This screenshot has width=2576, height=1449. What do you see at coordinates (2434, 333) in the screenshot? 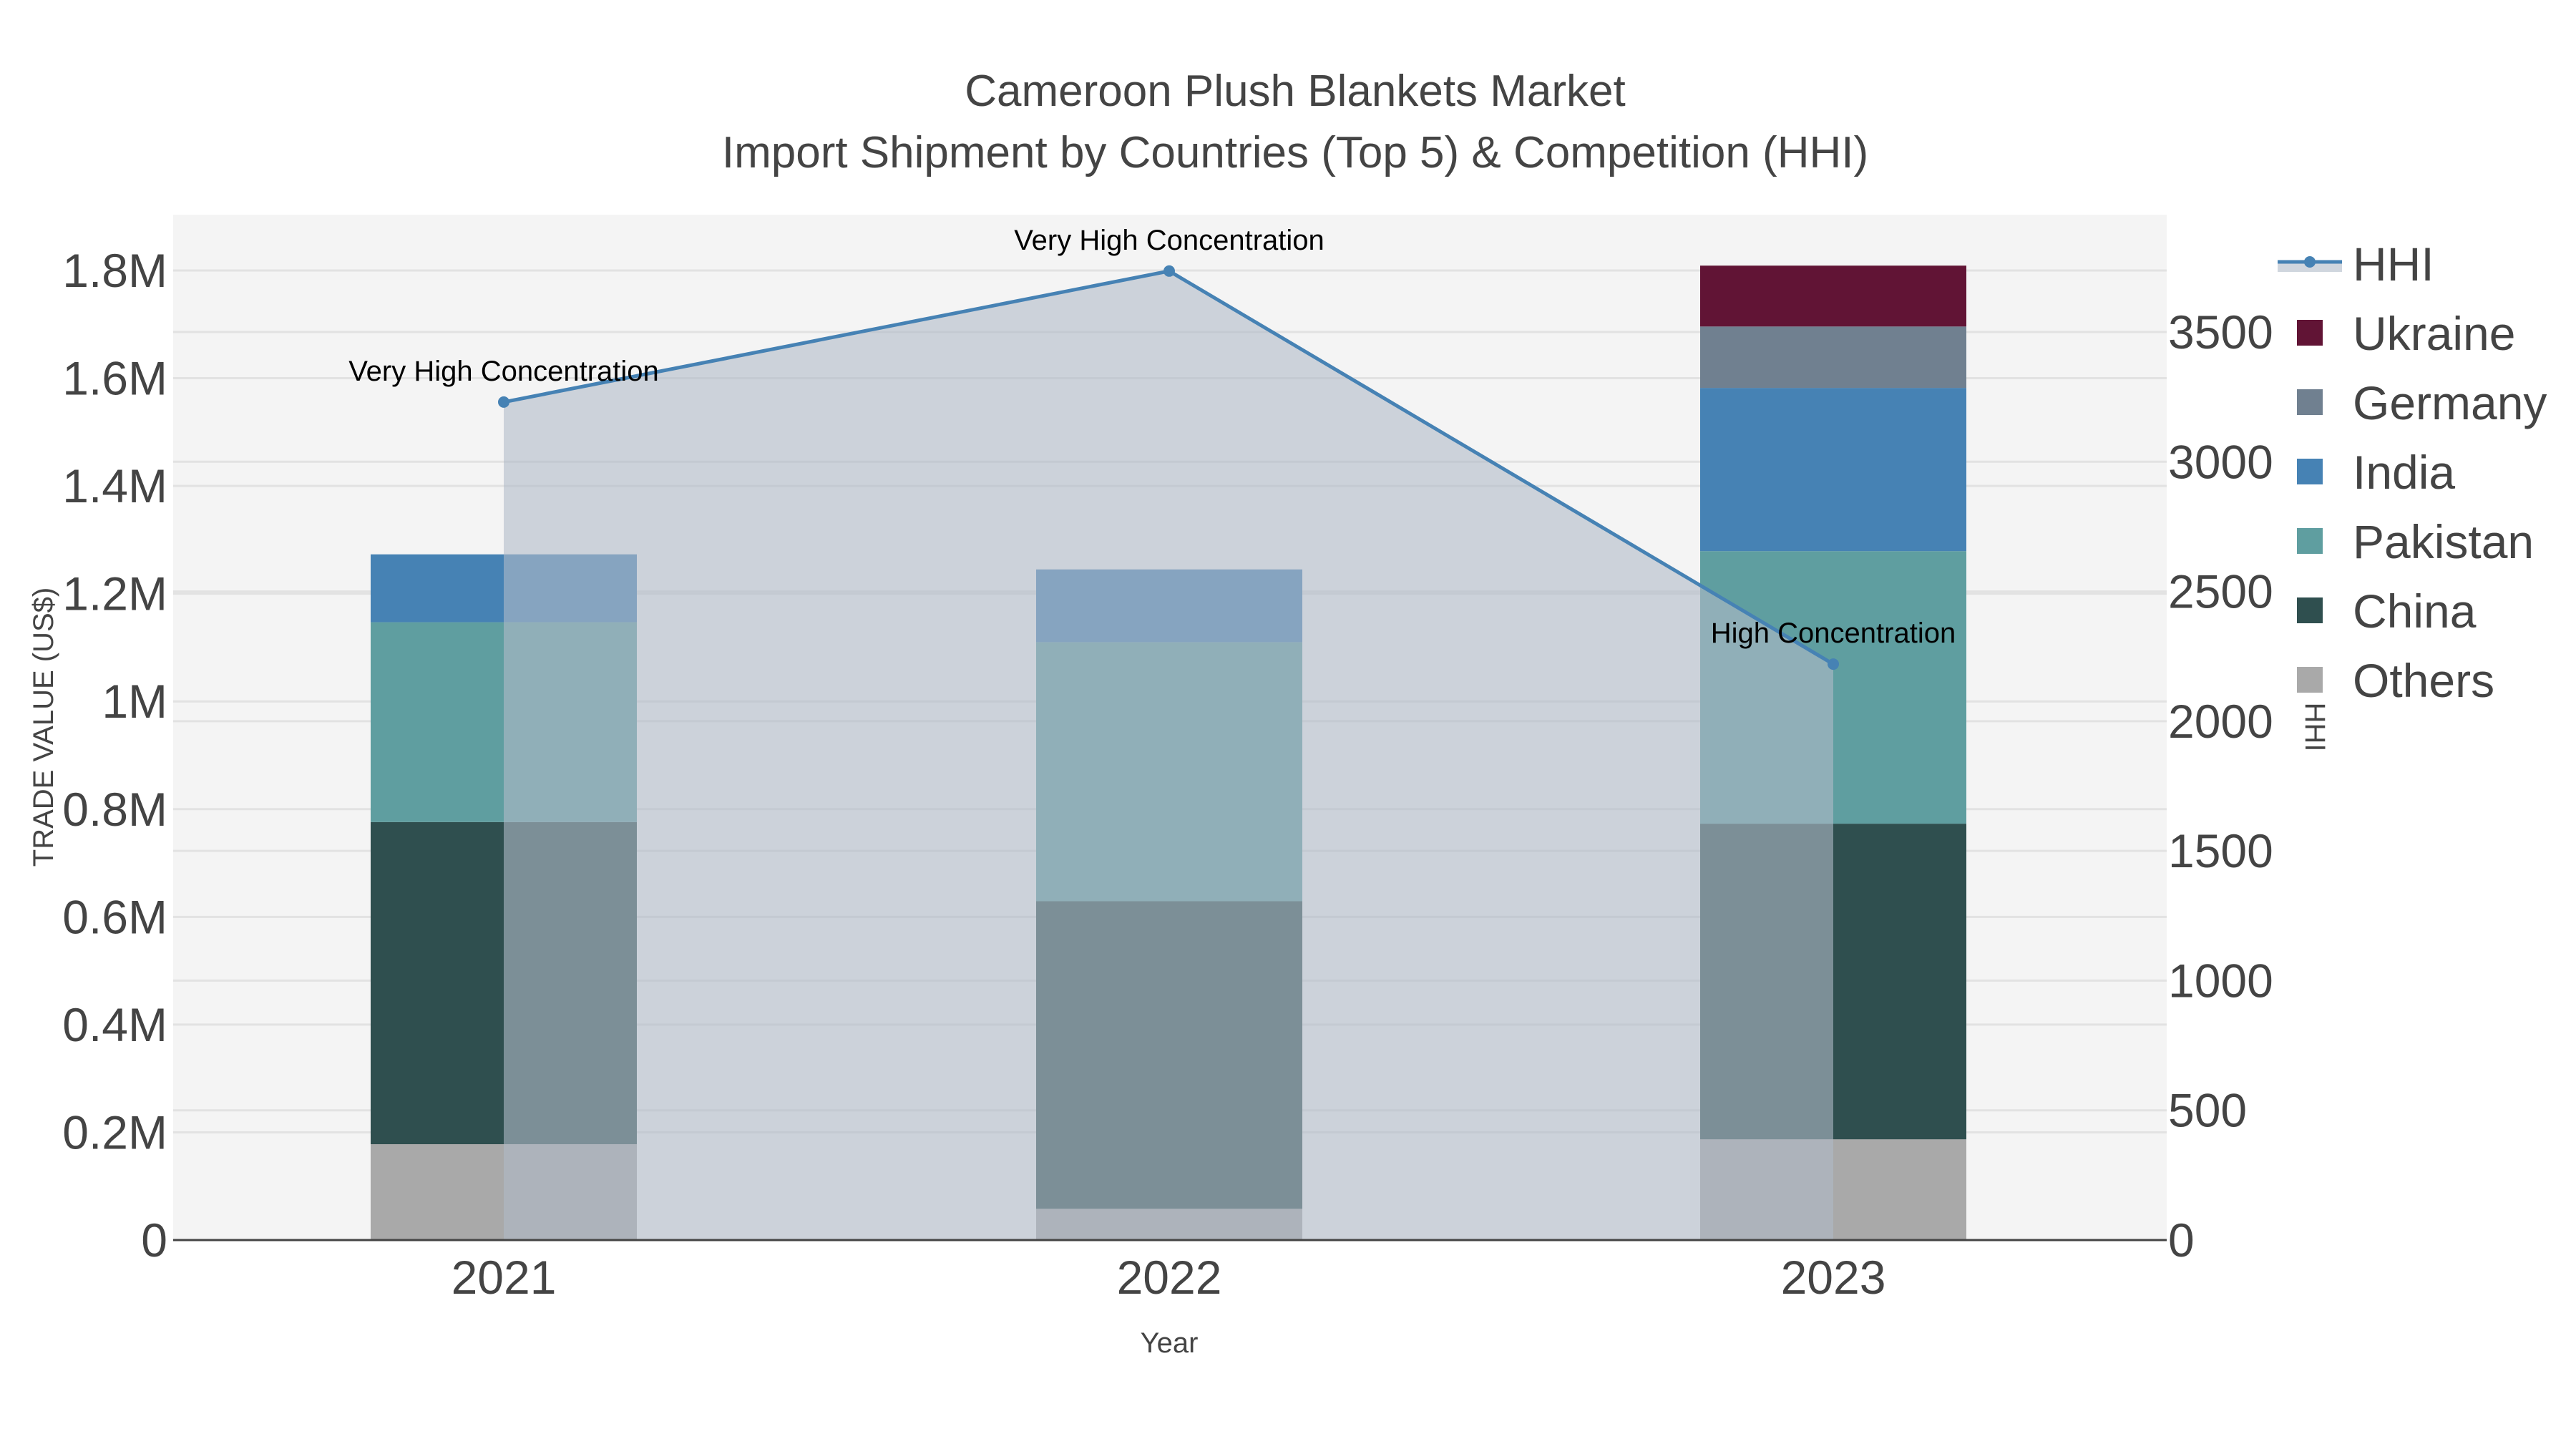
I see `legend-label: Ukraine` at bounding box center [2434, 333].